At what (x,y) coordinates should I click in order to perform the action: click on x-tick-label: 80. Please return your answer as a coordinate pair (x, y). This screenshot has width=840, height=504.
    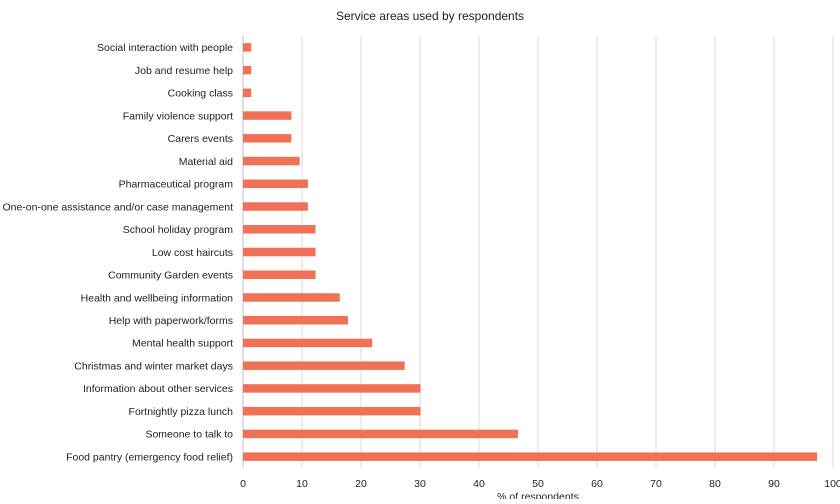
    Looking at the image, I should click on (715, 484).